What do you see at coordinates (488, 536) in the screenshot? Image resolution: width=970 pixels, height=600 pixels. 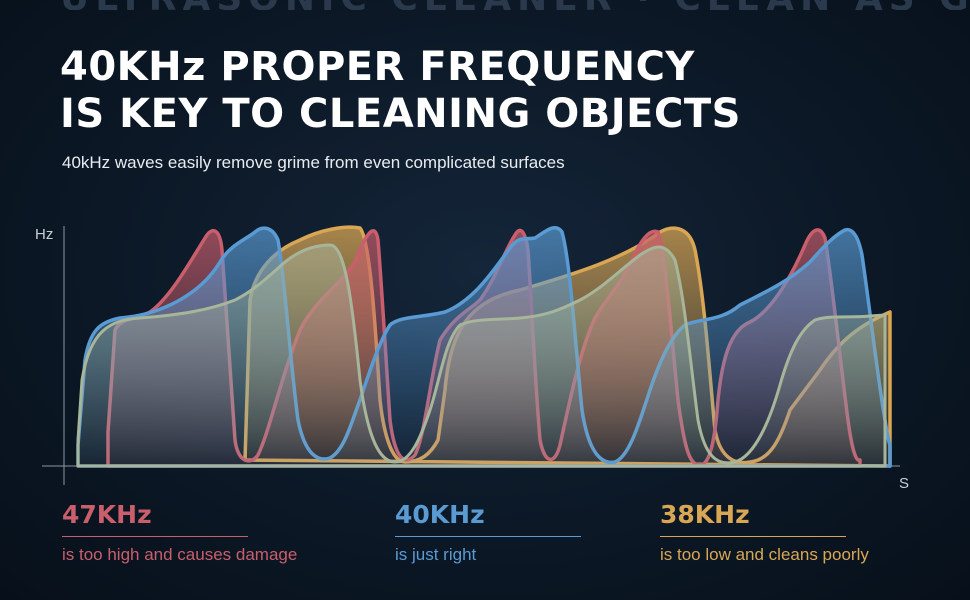 I see `legend-rule-40khz` at bounding box center [488, 536].